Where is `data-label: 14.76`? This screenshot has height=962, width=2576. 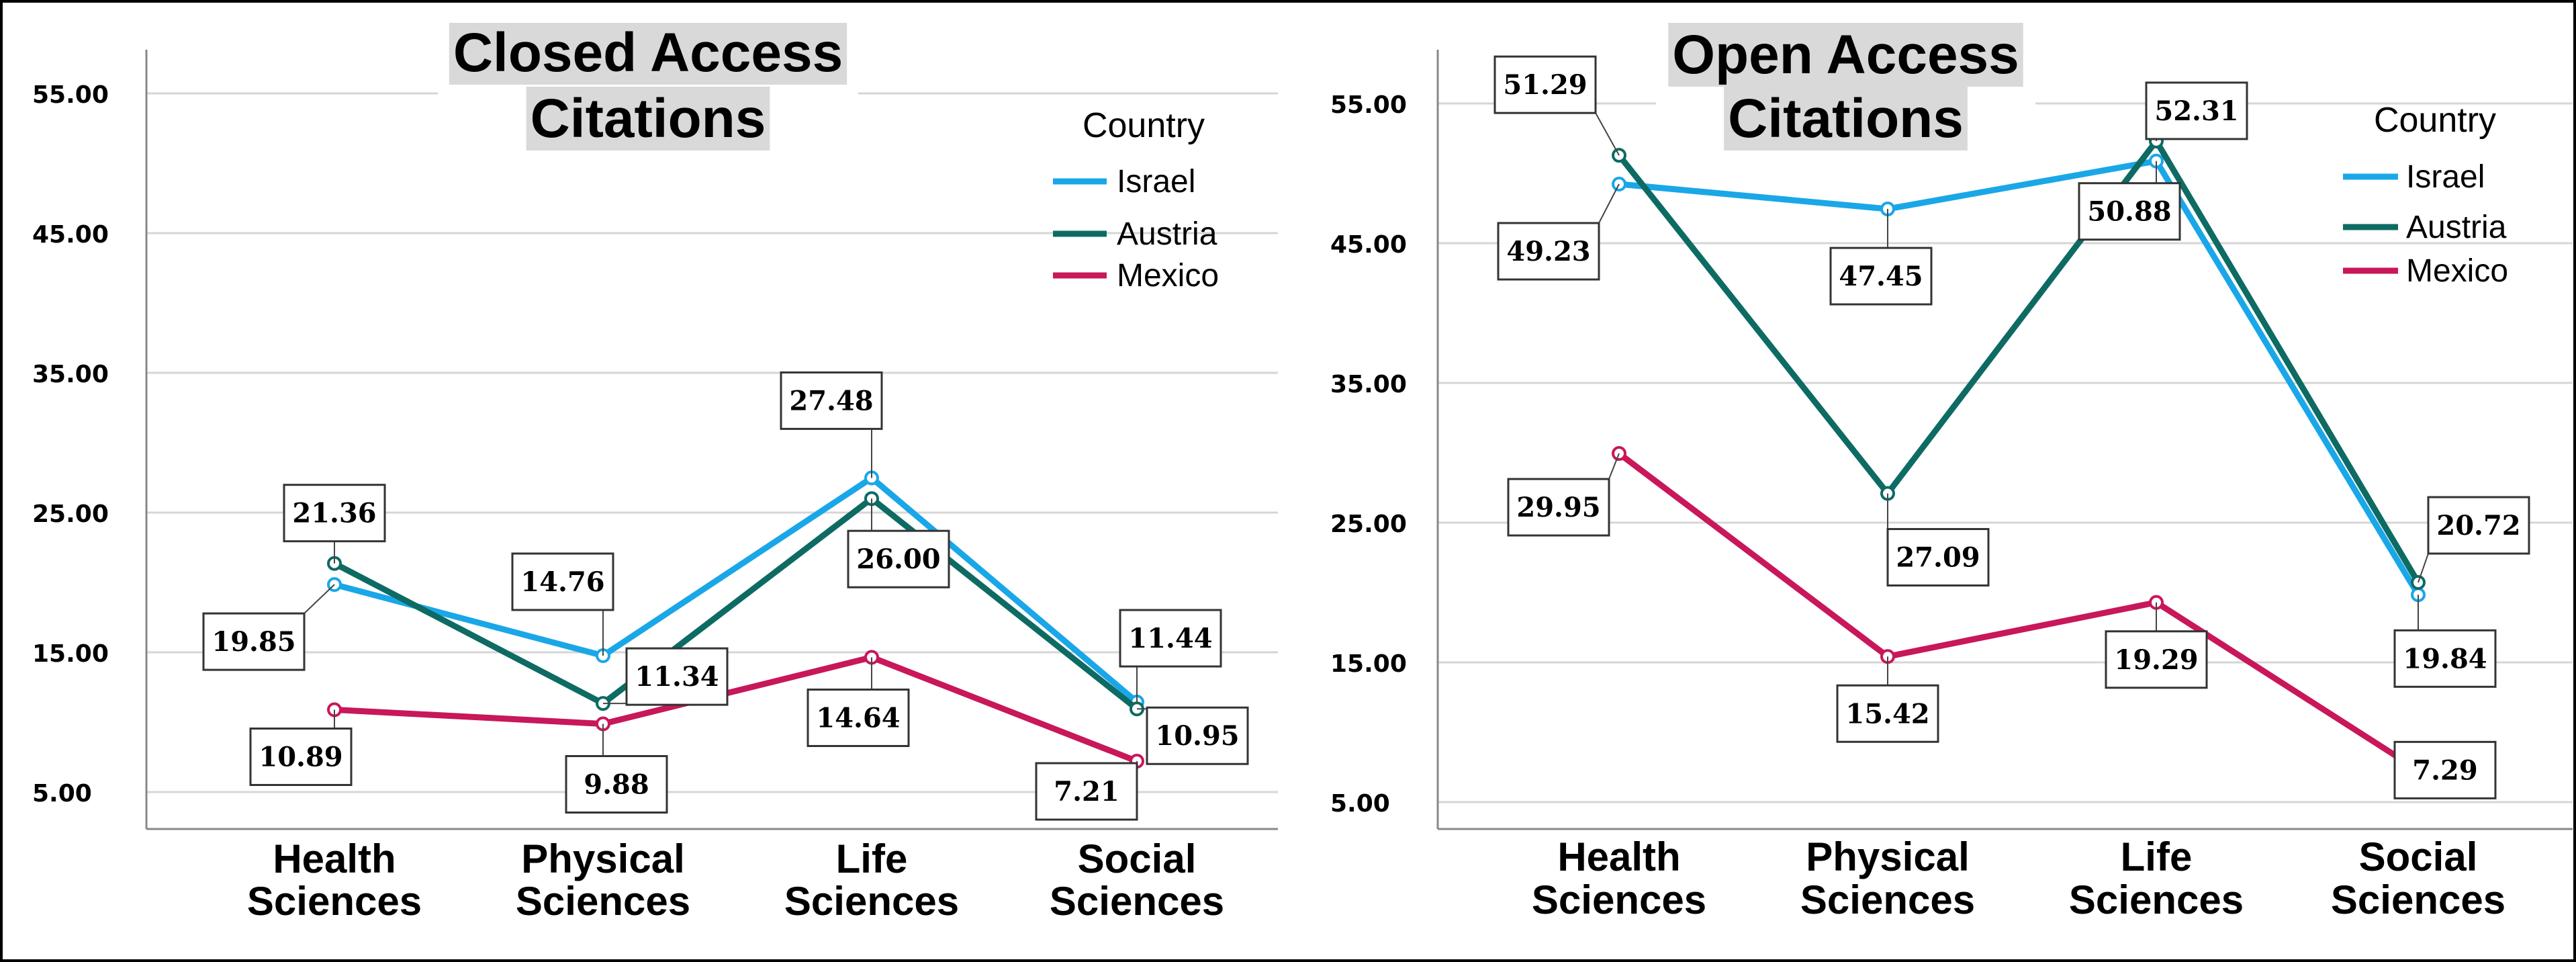
data-label: 14.76 is located at coordinates (562, 582).